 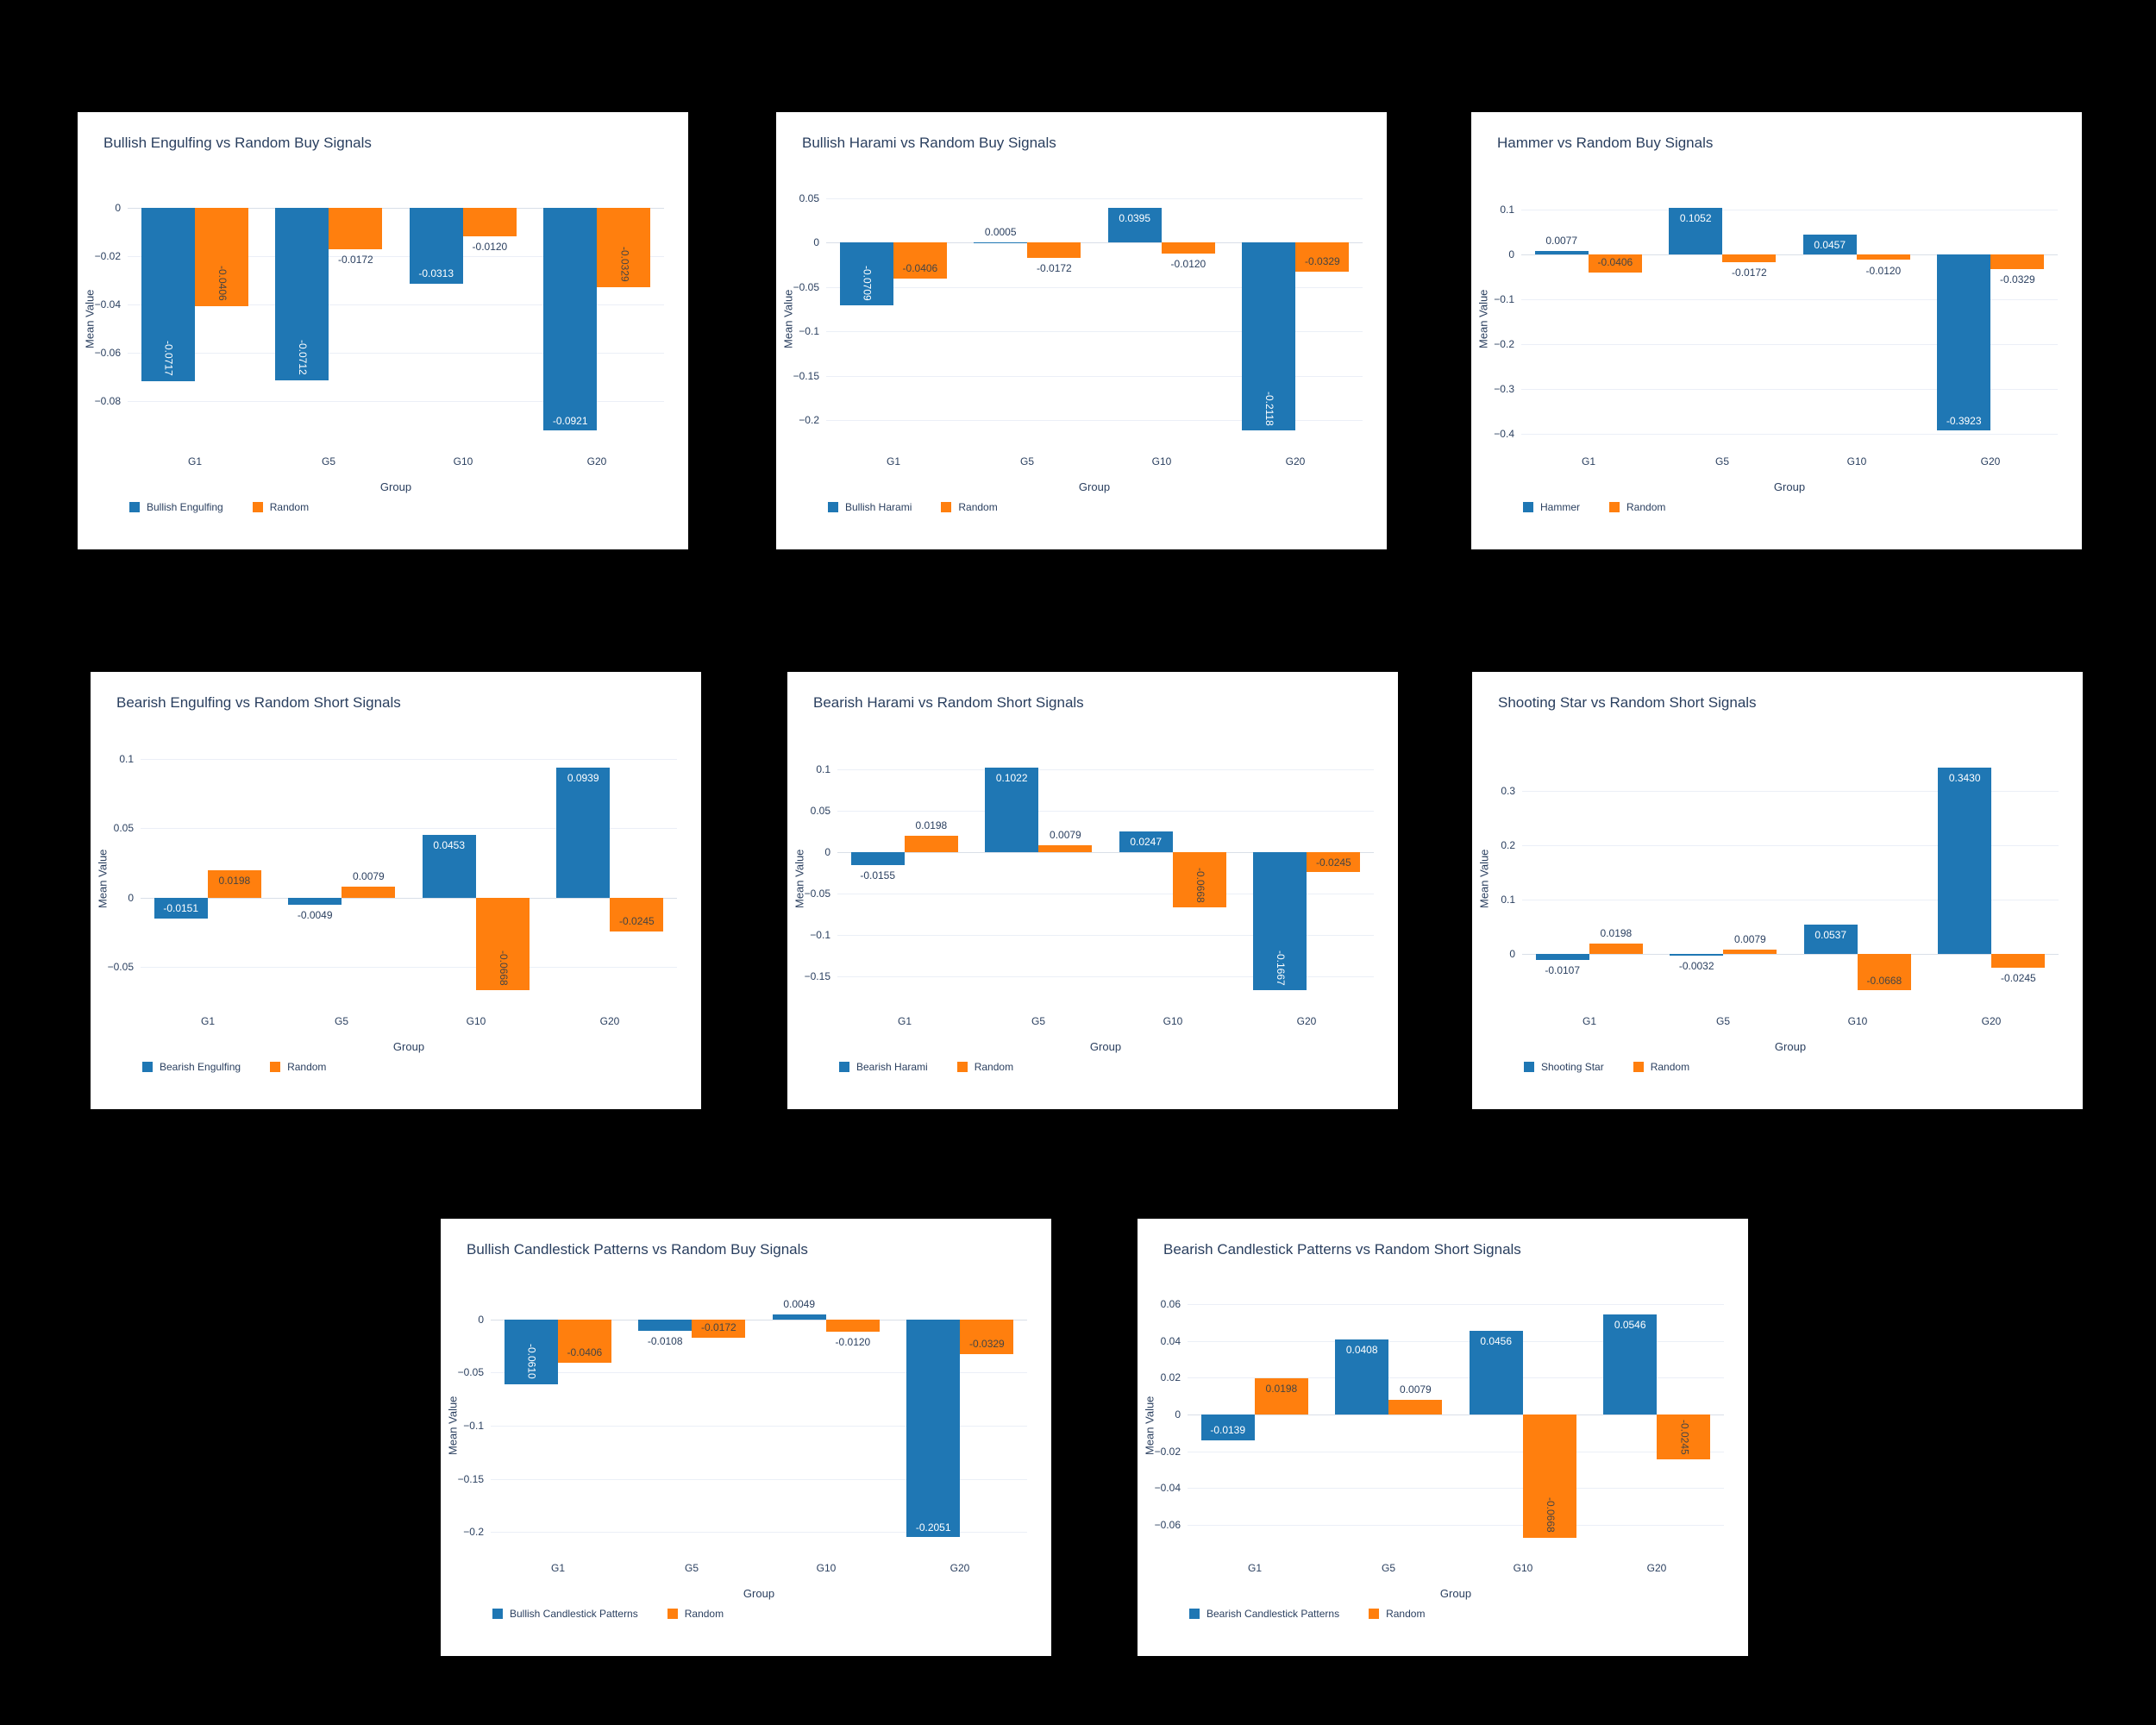 What do you see at coordinates (570, 319) in the screenshot?
I see `bar-bullish-engulfing-g20` at bounding box center [570, 319].